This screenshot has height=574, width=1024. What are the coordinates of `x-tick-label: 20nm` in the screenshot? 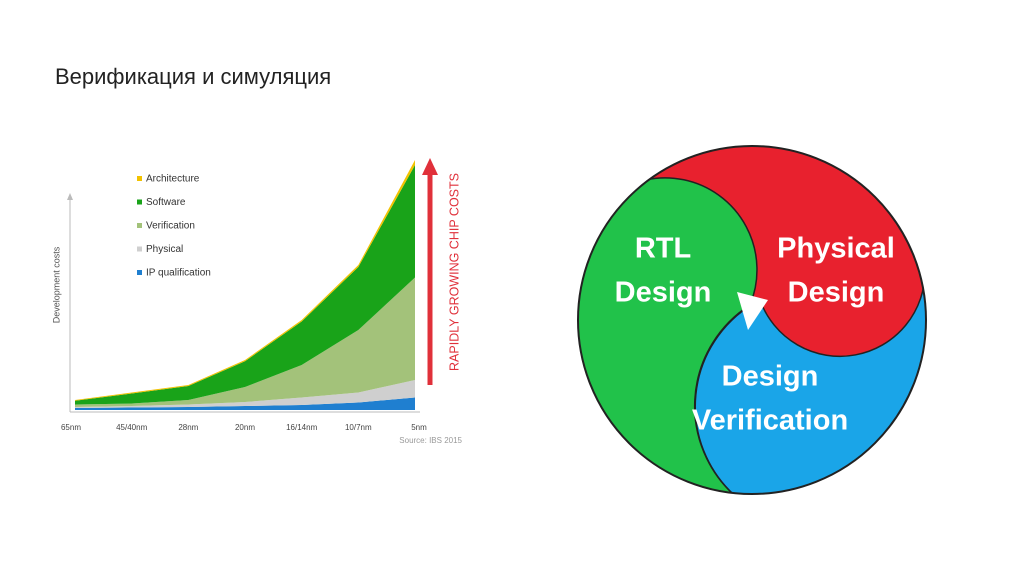 It's located at (245, 427).